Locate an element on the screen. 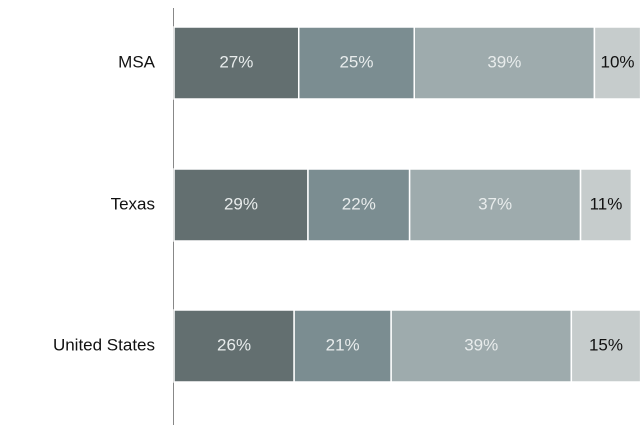  value-label: 37% is located at coordinates (495, 203).